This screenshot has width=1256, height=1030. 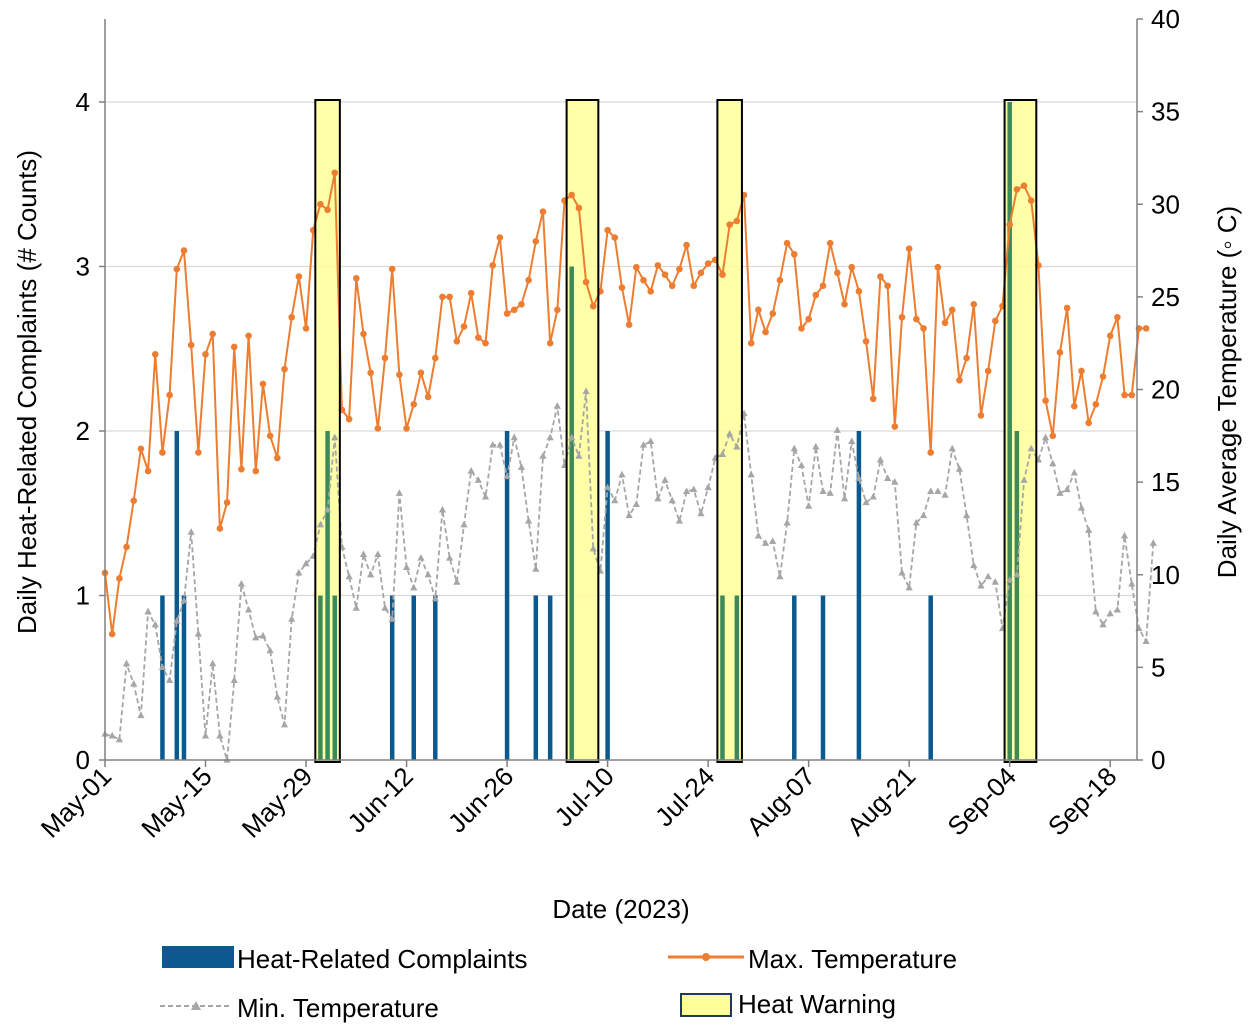 I want to click on right-tick-label: 0, so click(x=1158, y=760).